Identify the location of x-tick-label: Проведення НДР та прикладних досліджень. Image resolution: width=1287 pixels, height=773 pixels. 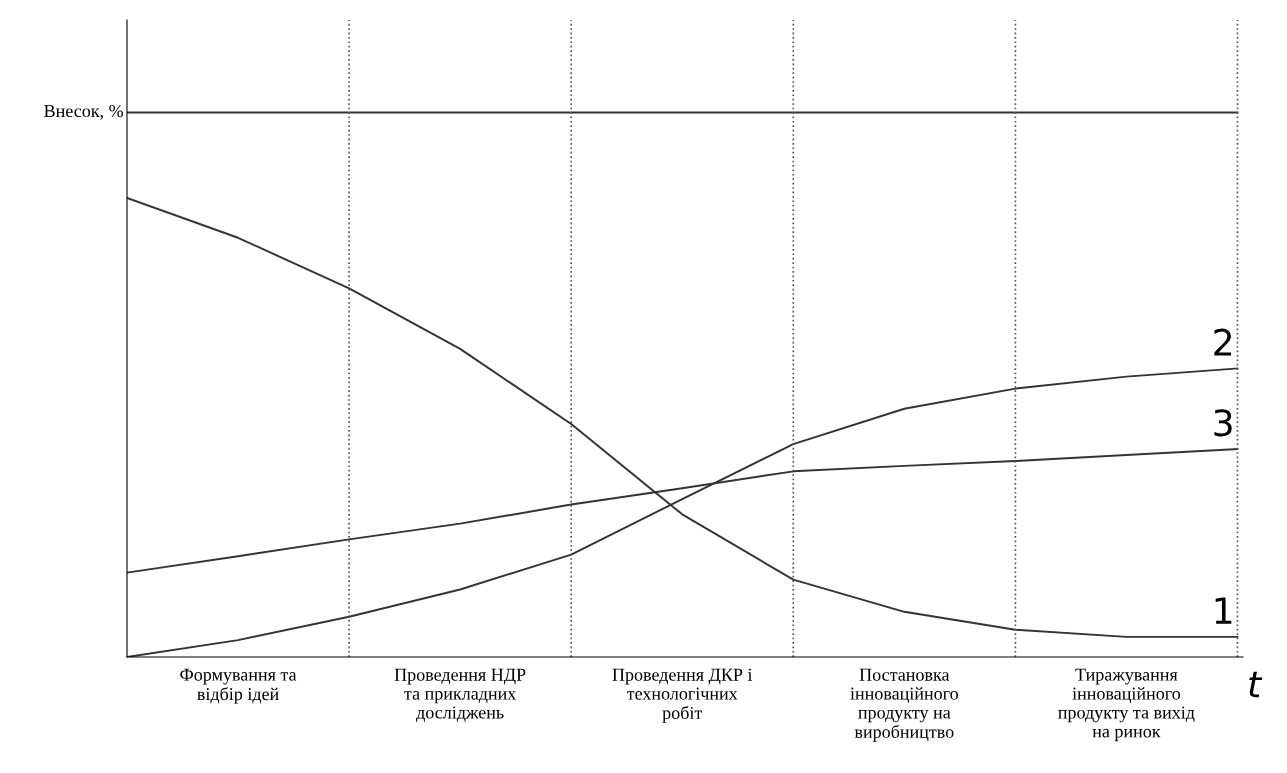
(460, 695).